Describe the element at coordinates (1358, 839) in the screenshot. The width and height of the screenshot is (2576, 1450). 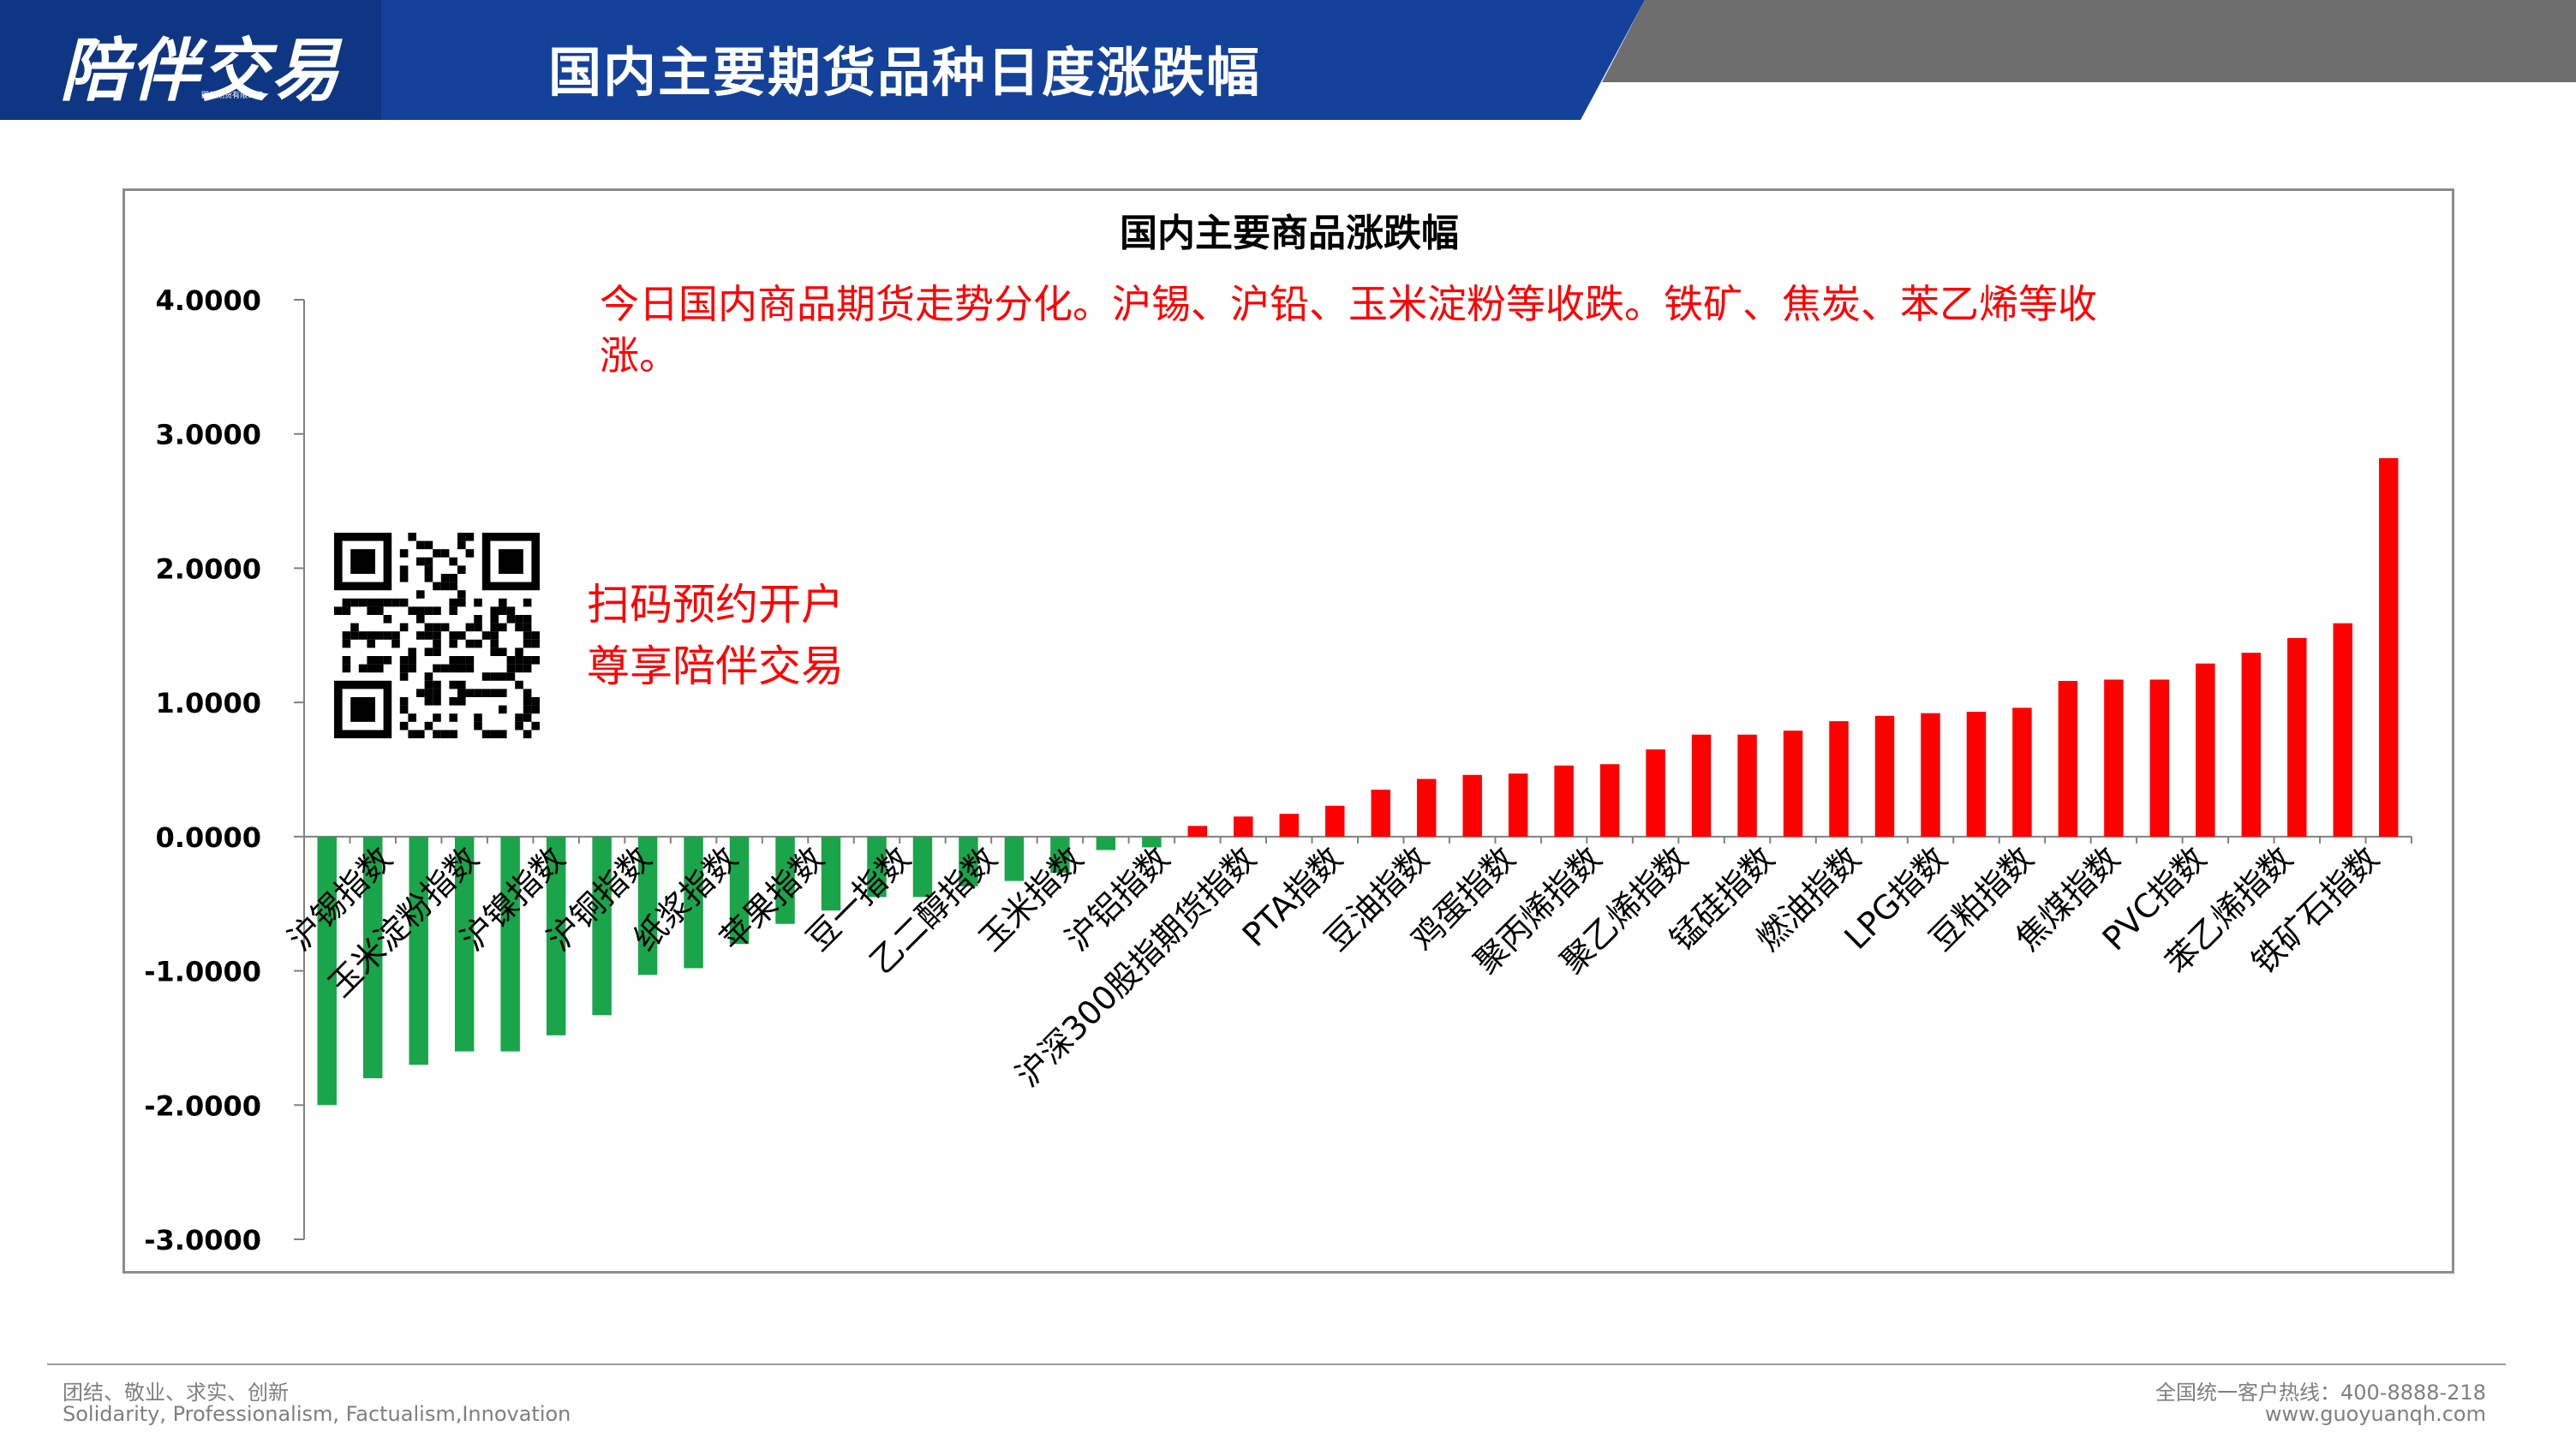
I see `x-axis` at that location.